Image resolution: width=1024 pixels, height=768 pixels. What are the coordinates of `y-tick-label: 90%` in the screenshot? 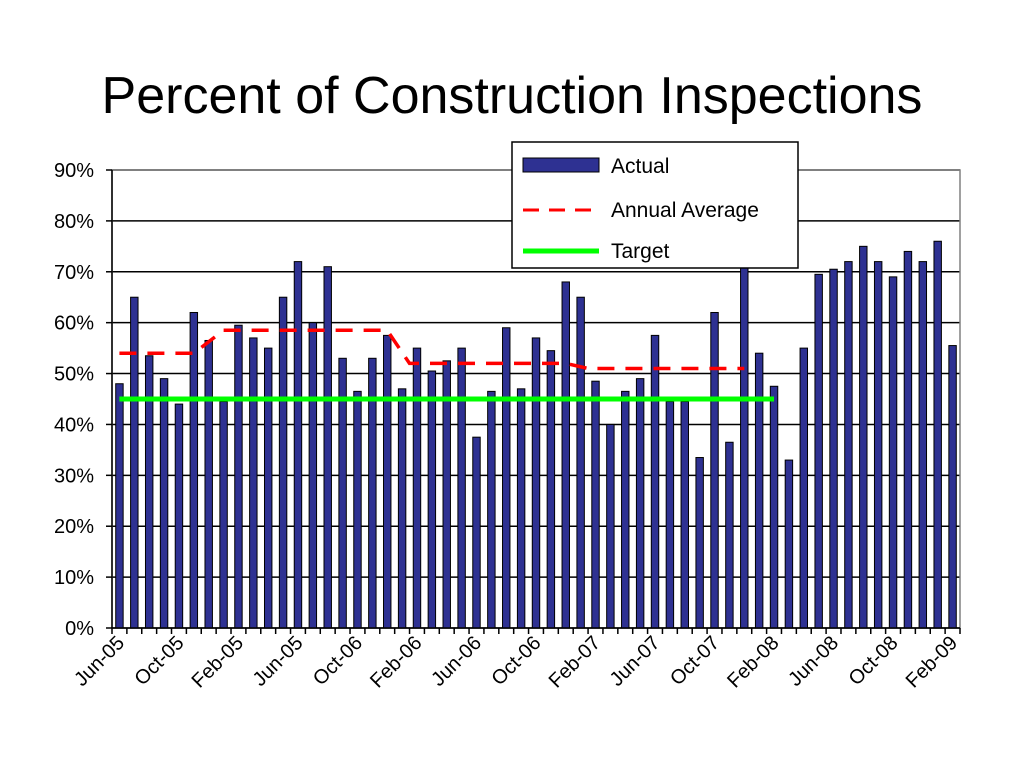 It's located at (74, 171).